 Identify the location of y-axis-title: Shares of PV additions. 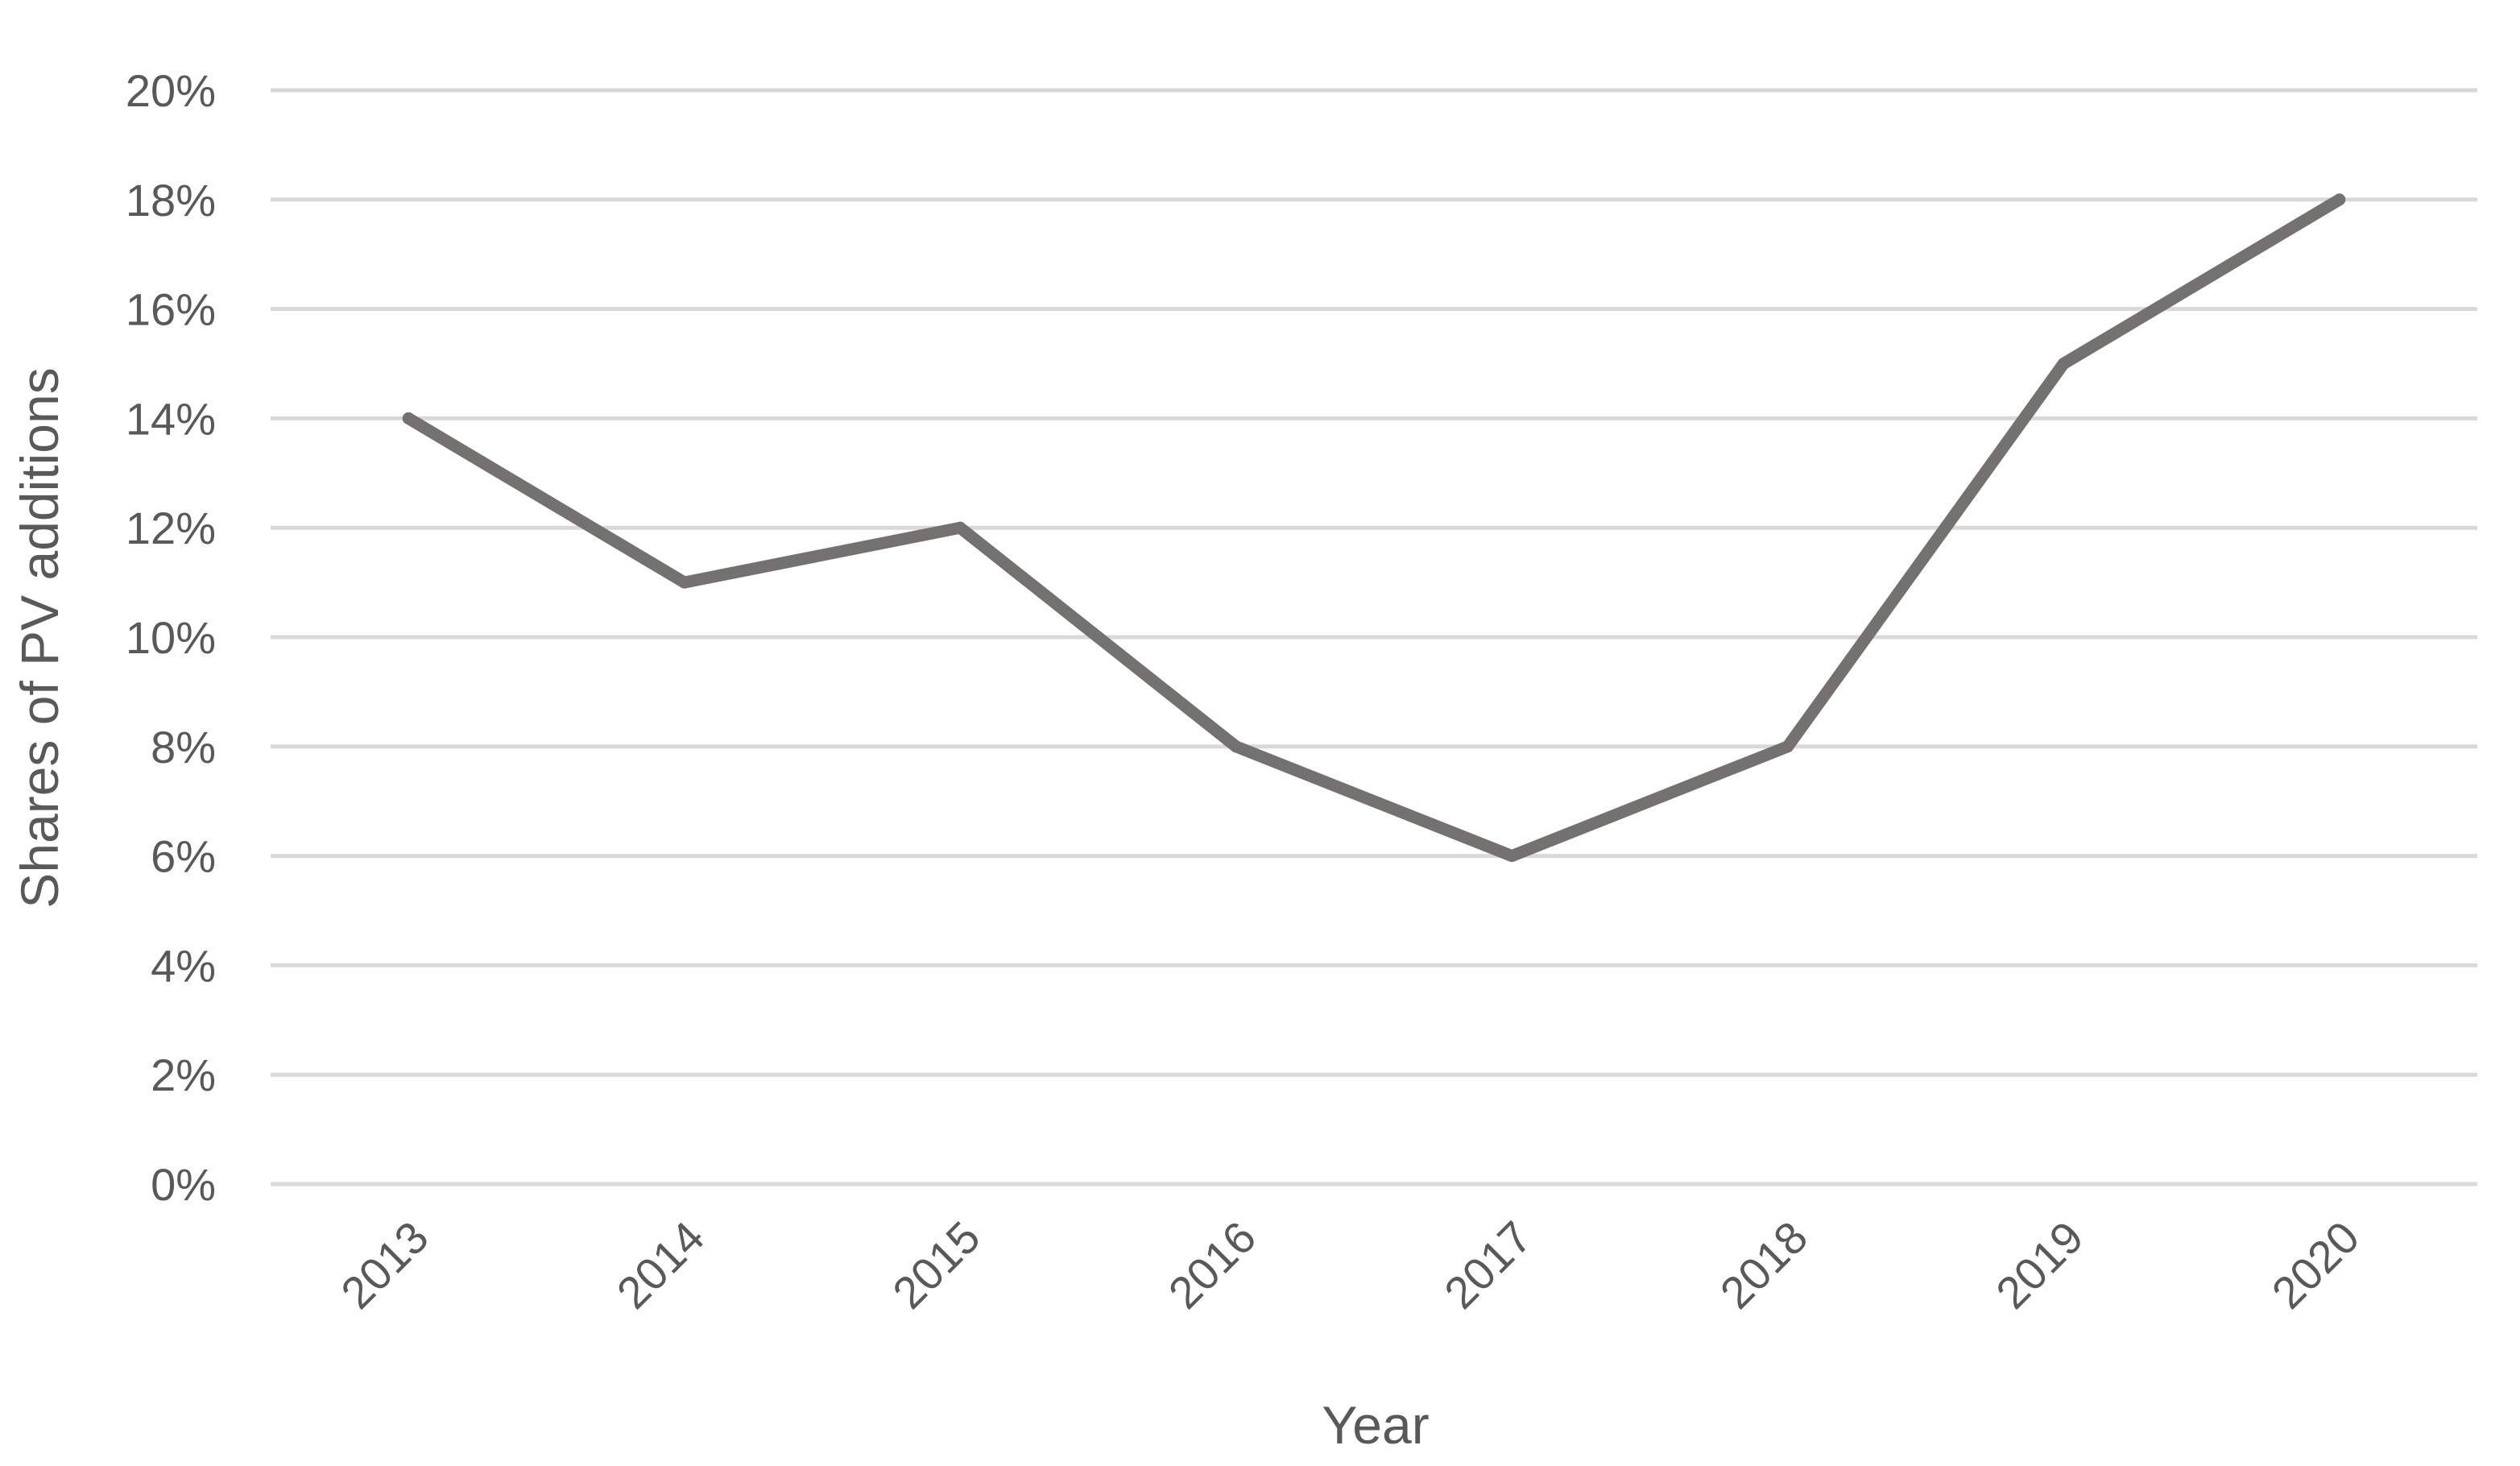
(39, 638).